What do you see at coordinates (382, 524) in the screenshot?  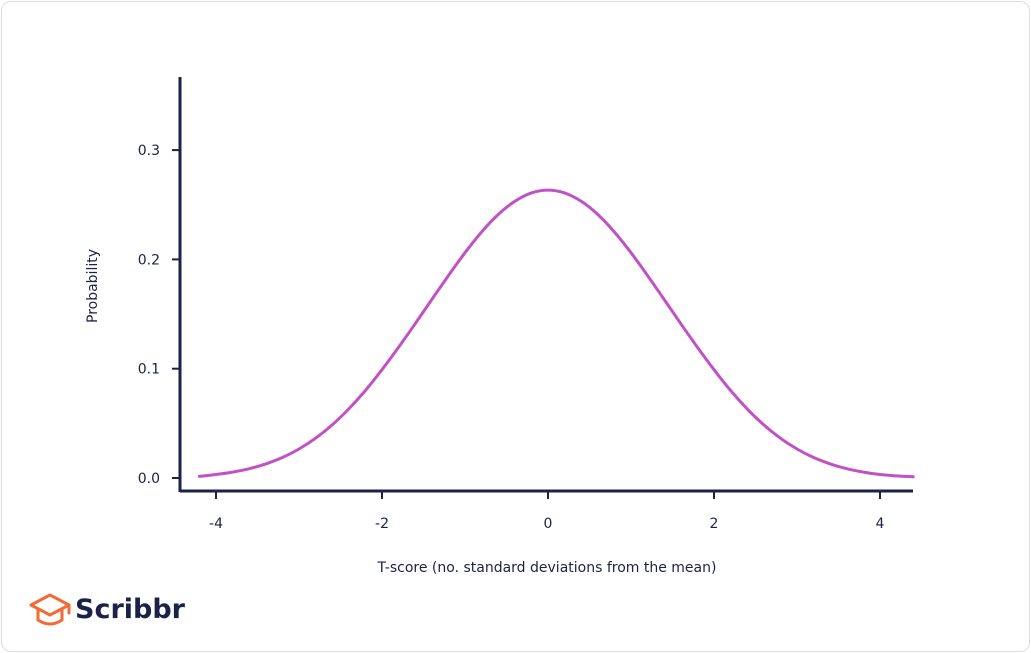 I see `x-tick-label: -2` at bounding box center [382, 524].